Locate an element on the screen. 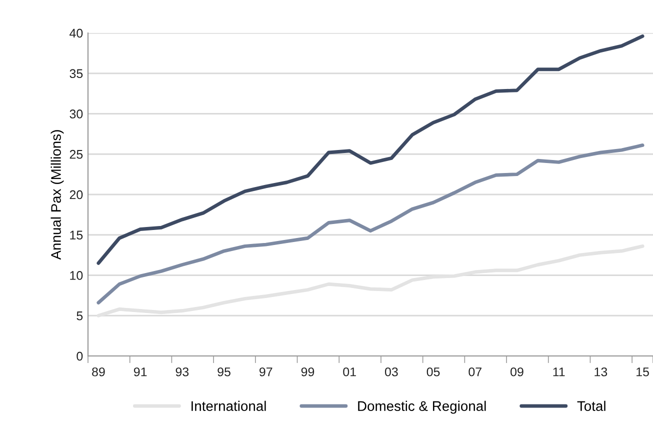 The width and height of the screenshot is (653, 432). y-tick-label: 15 is located at coordinates (76, 235).